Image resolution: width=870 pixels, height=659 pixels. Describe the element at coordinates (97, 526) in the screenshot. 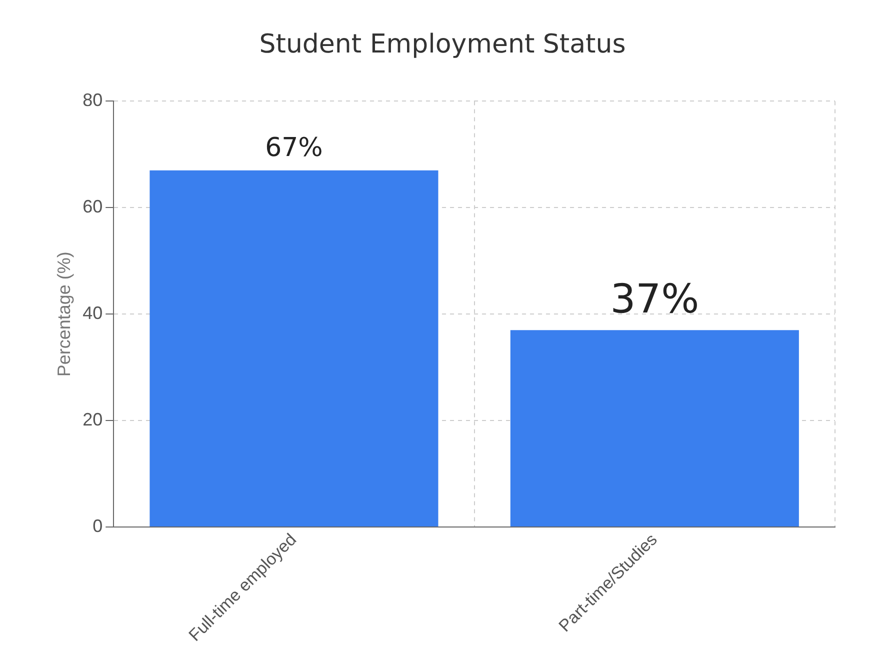

I see `y-tick-label: 0` at that location.